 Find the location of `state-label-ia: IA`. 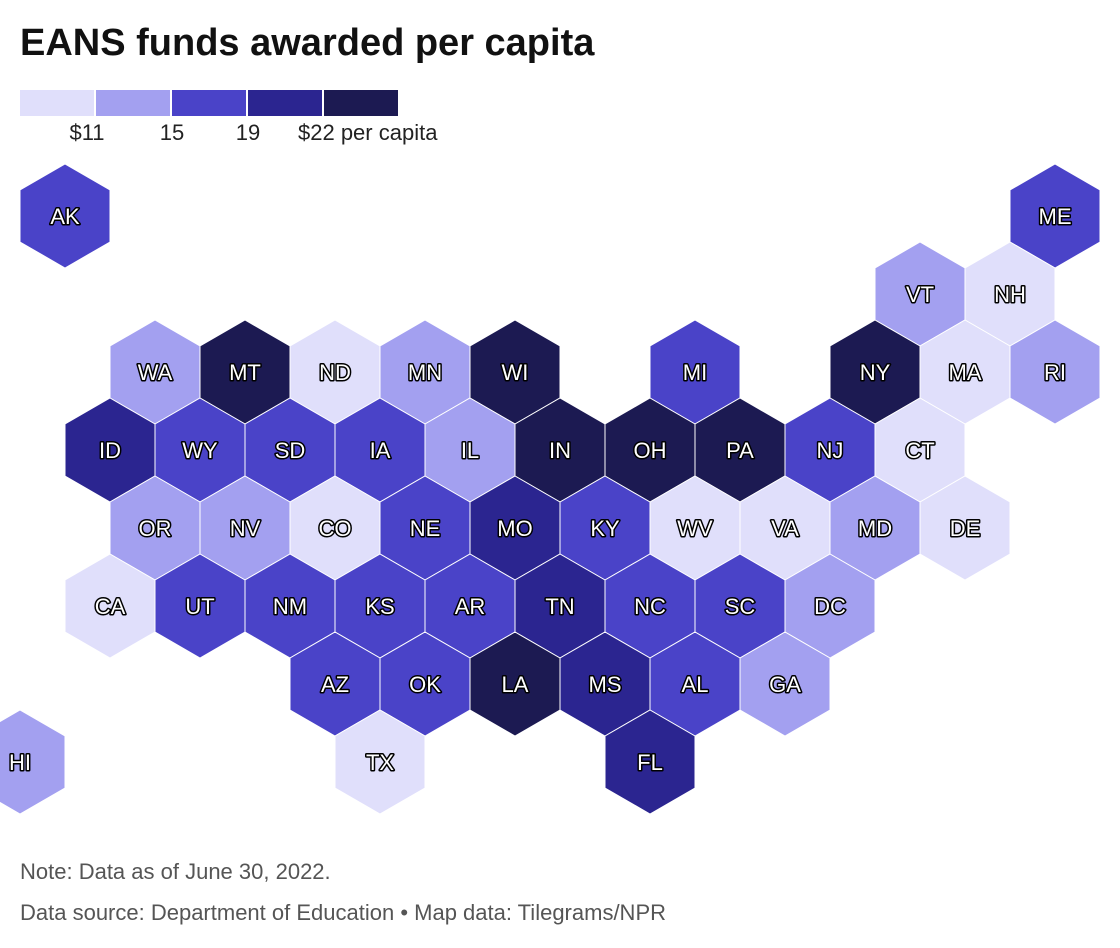

state-label-ia: IA is located at coordinates (380, 450).